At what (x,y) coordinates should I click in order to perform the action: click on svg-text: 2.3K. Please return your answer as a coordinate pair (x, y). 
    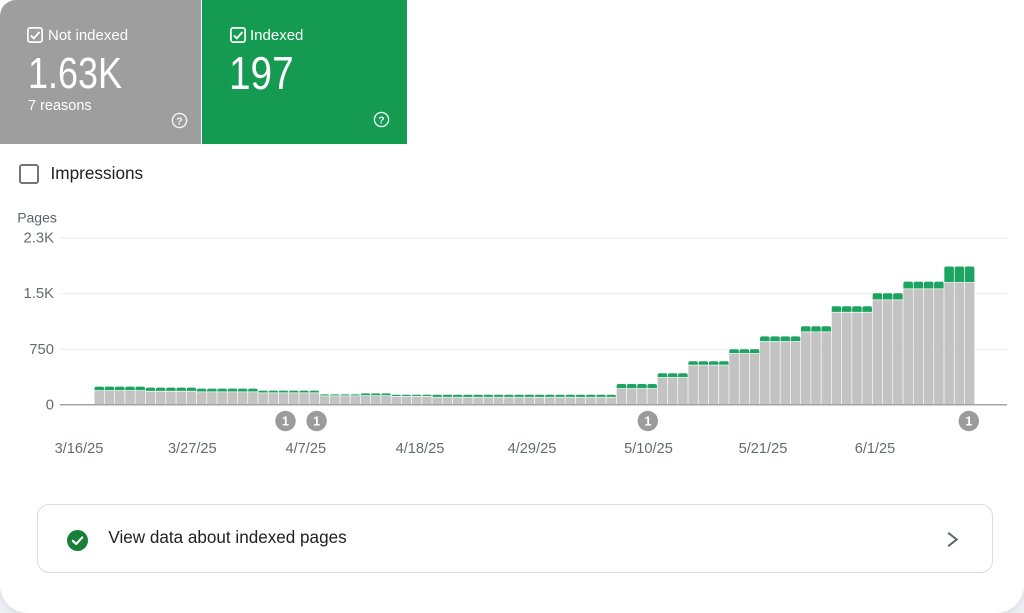
    Looking at the image, I should click on (39, 239).